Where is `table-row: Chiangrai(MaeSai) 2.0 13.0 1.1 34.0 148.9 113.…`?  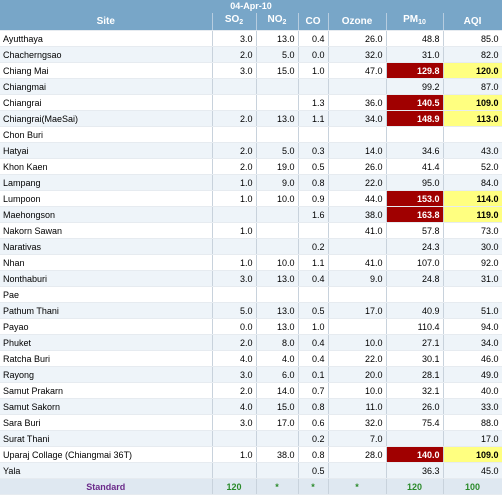 table-row: Chiangrai(MaeSai) 2.0 13.0 1.1 34.0 148.9 113.… is located at coordinates (251, 118).